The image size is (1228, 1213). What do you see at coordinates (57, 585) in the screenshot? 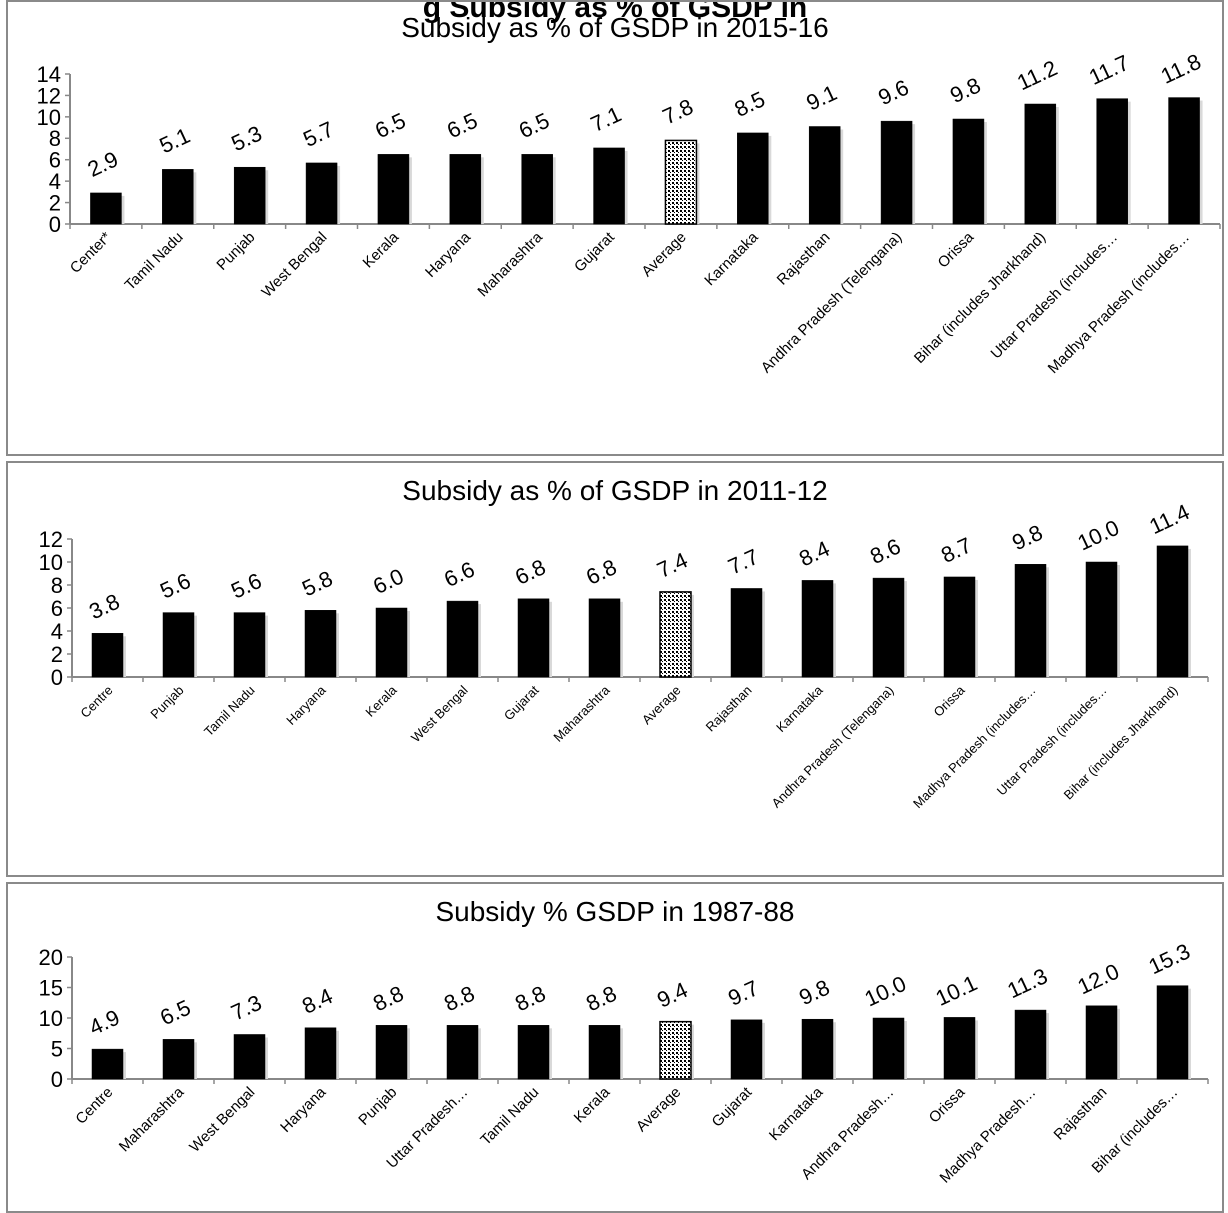
I see `y-tick-label: 8` at bounding box center [57, 585].